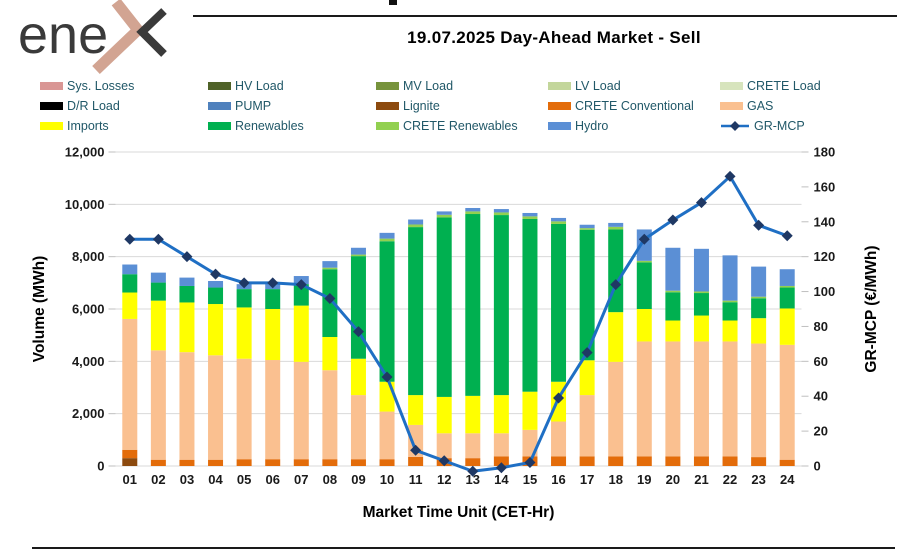 The height and width of the screenshot is (553, 908). What do you see at coordinates (124, 106) in the screenshot?
I see `legend-item-d-r-load: D/R Load` at bounding box center [124, 106].